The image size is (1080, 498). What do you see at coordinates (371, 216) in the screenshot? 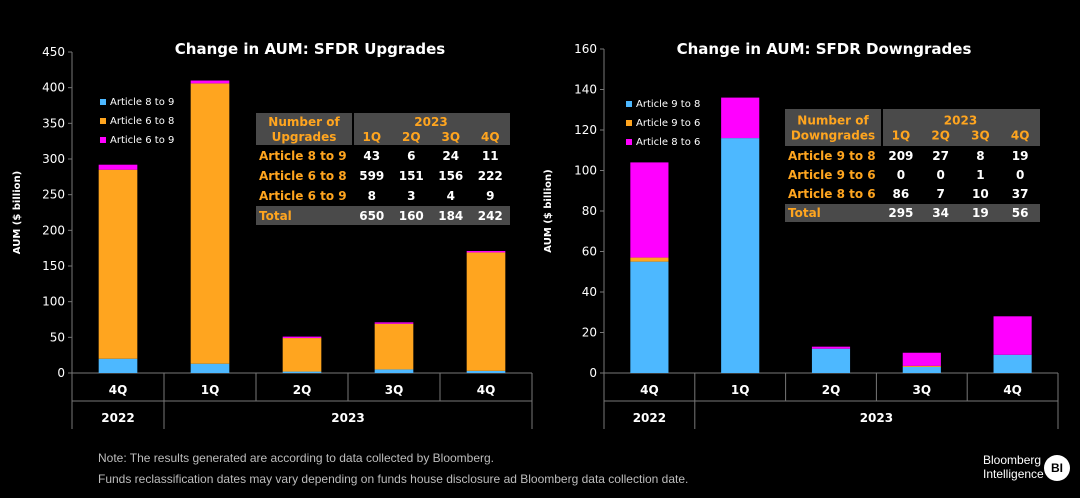
I see `c1-table-cell: 650` at bounding box center [371, 216].